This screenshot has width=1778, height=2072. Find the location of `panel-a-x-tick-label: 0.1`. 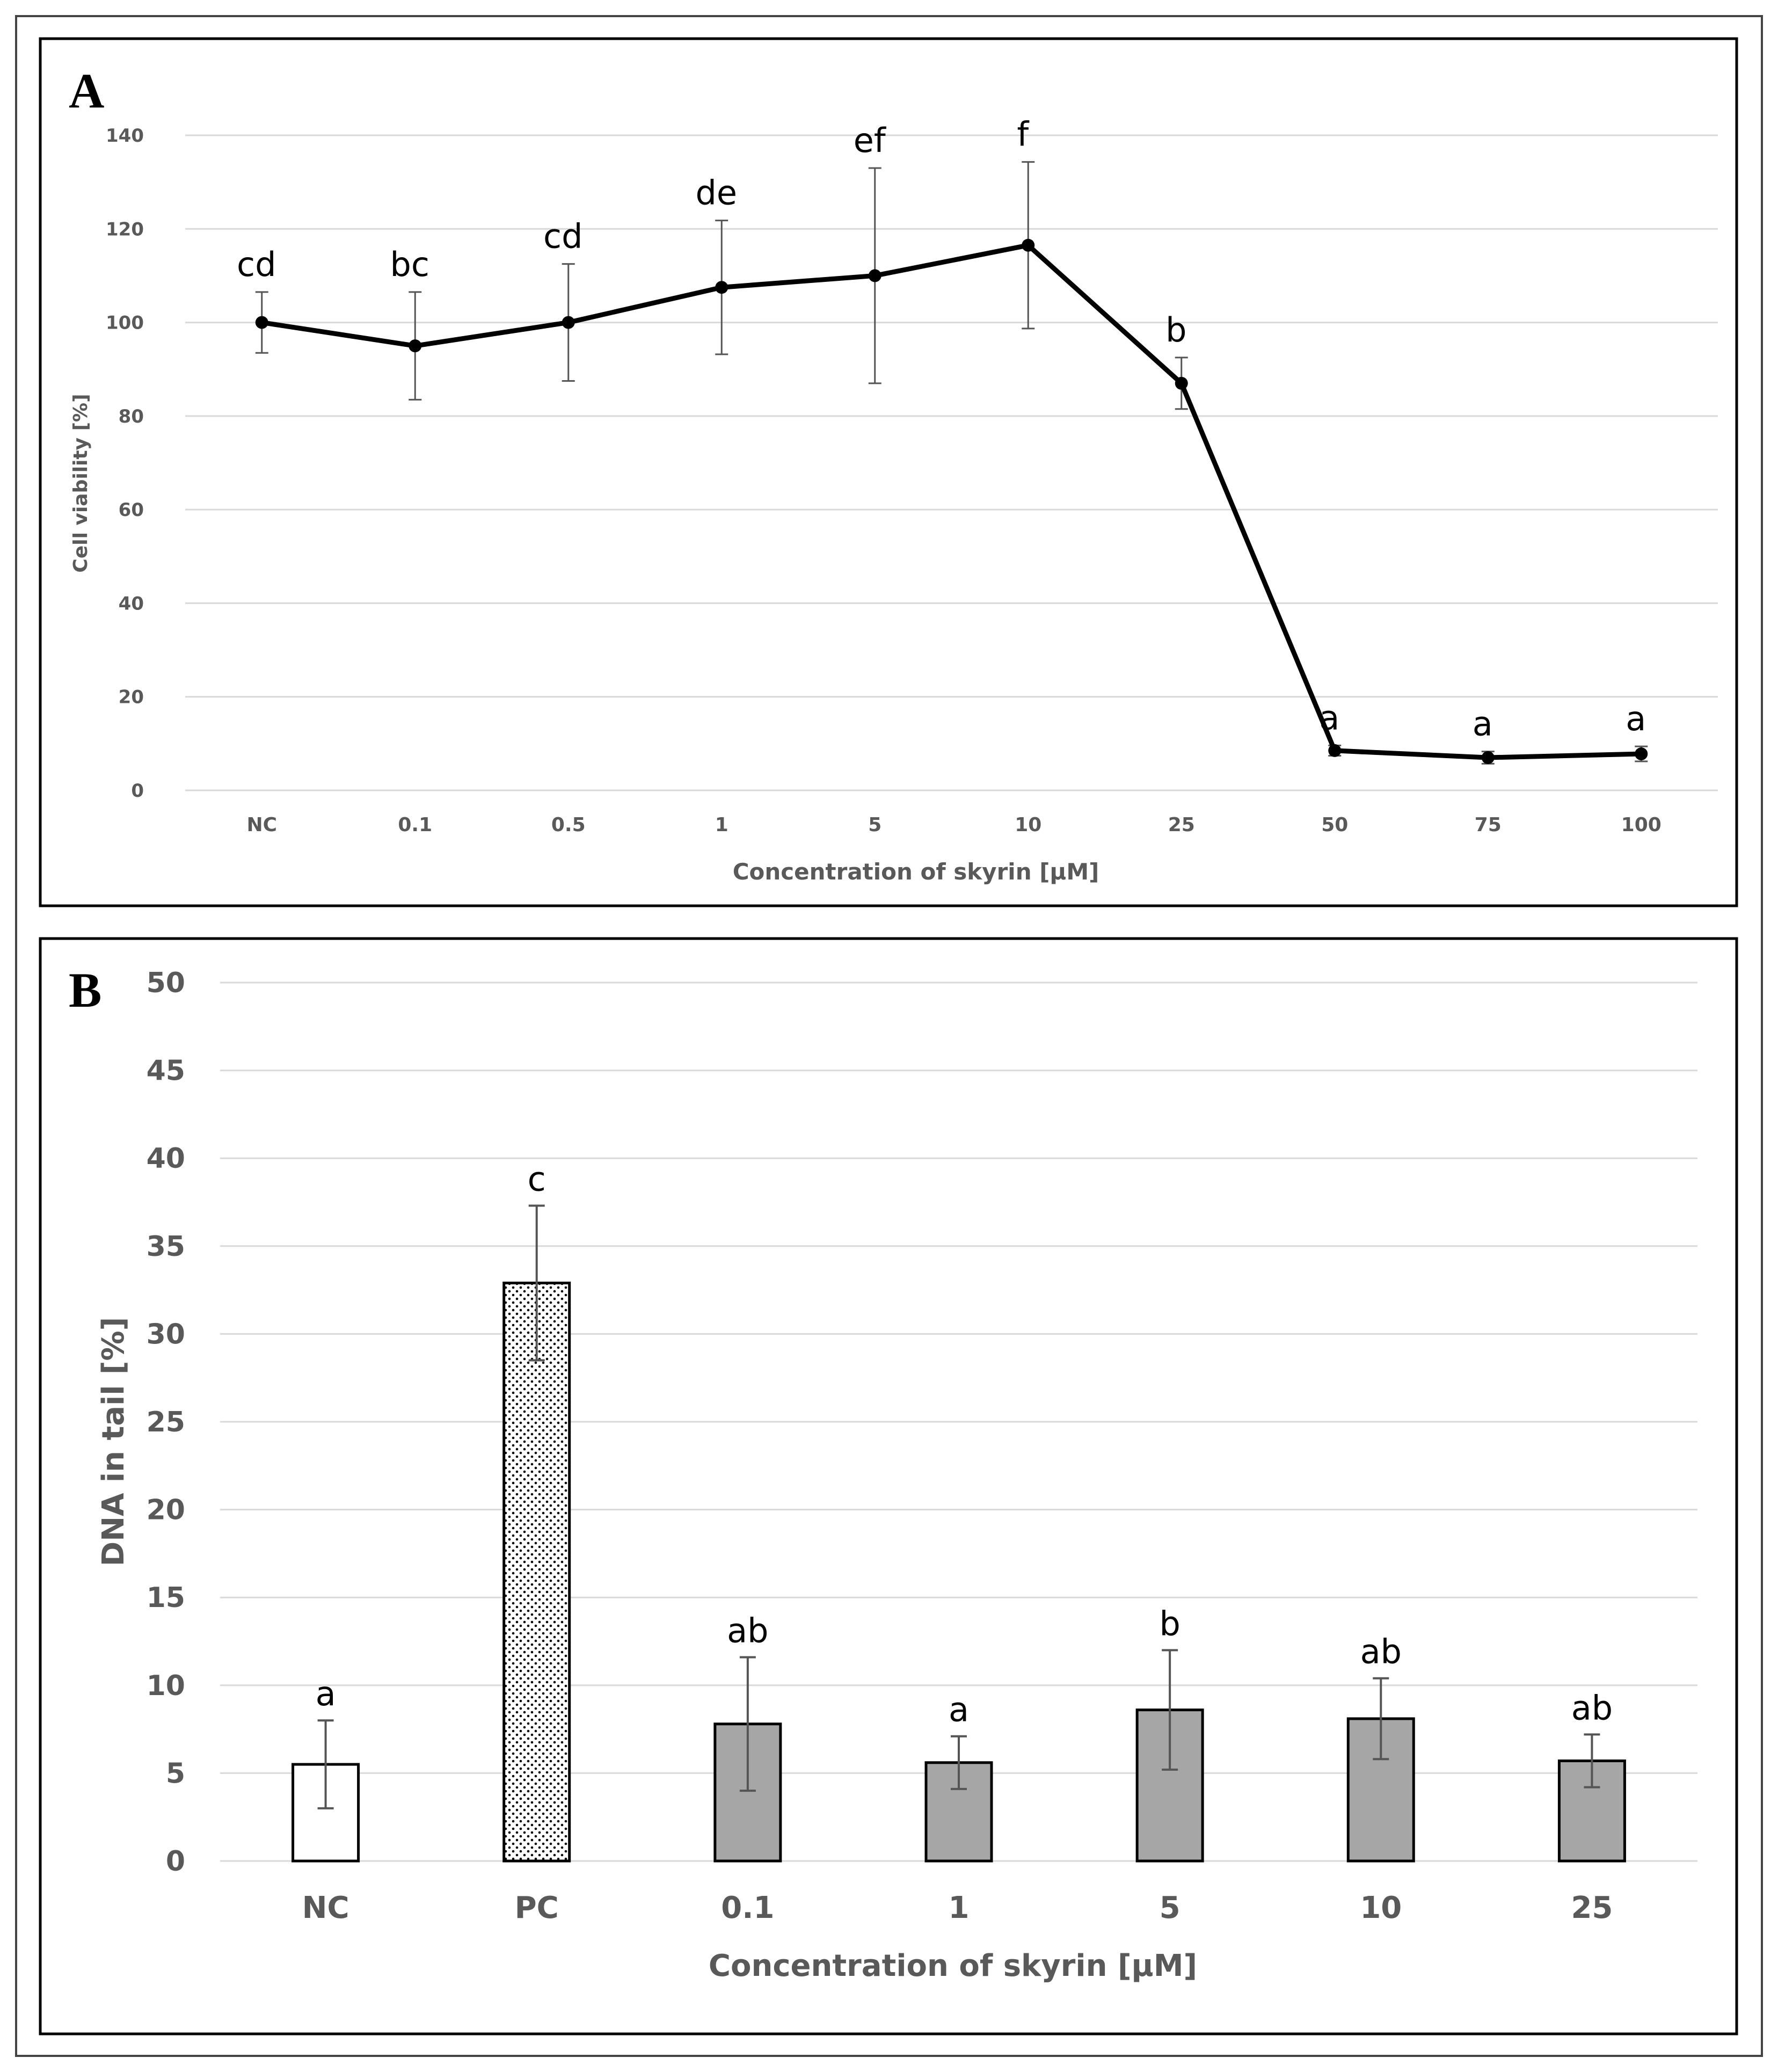

panel-a-x-tick-label: 0.1 is located at coordinates (415, 825).